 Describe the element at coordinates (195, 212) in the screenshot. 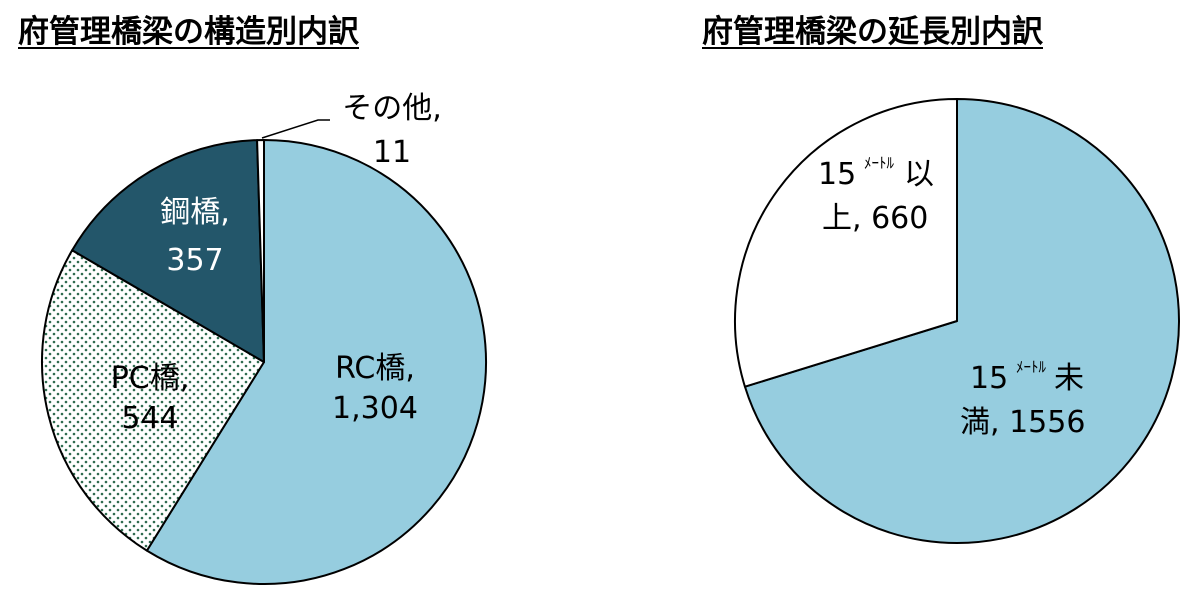

I see `label-steel-name: 鋼橋,` at that location.